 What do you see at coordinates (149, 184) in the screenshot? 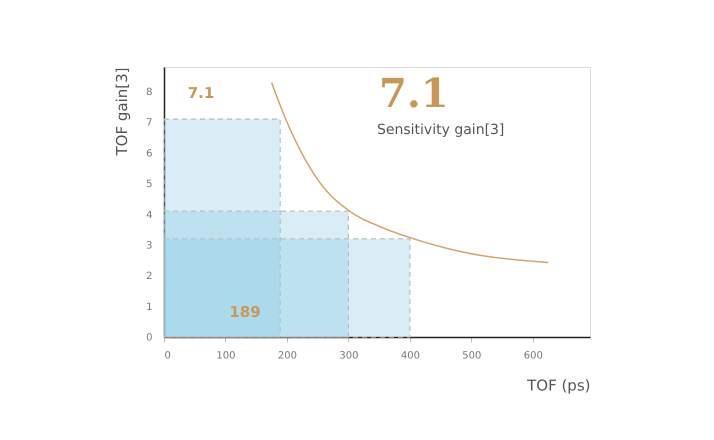
I see `y-tick-label: 5` at bounding box center [149, 184].